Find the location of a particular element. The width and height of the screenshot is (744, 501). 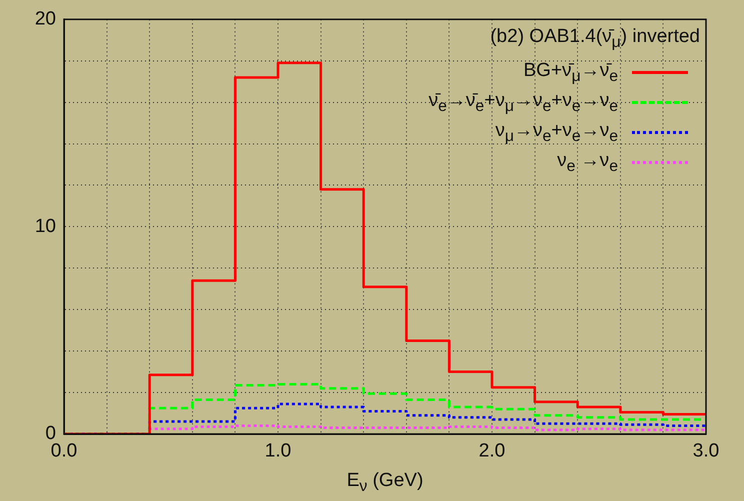

y-tick-label: 20 is located at coordinates (45, 19).